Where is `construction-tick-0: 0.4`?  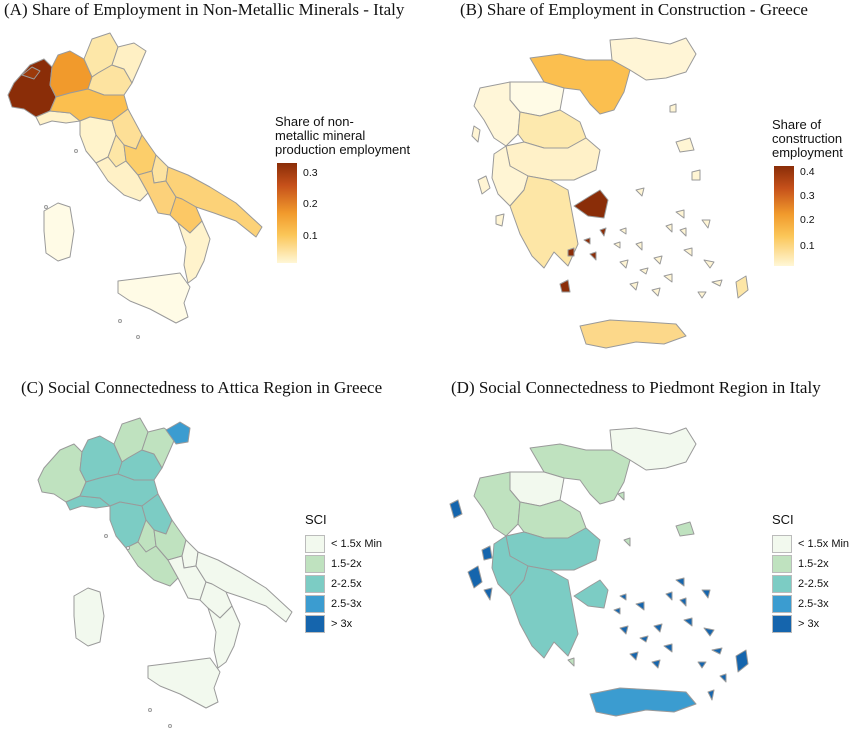
construction-tick-0: 0.4 is located at coordinates (807, 172).